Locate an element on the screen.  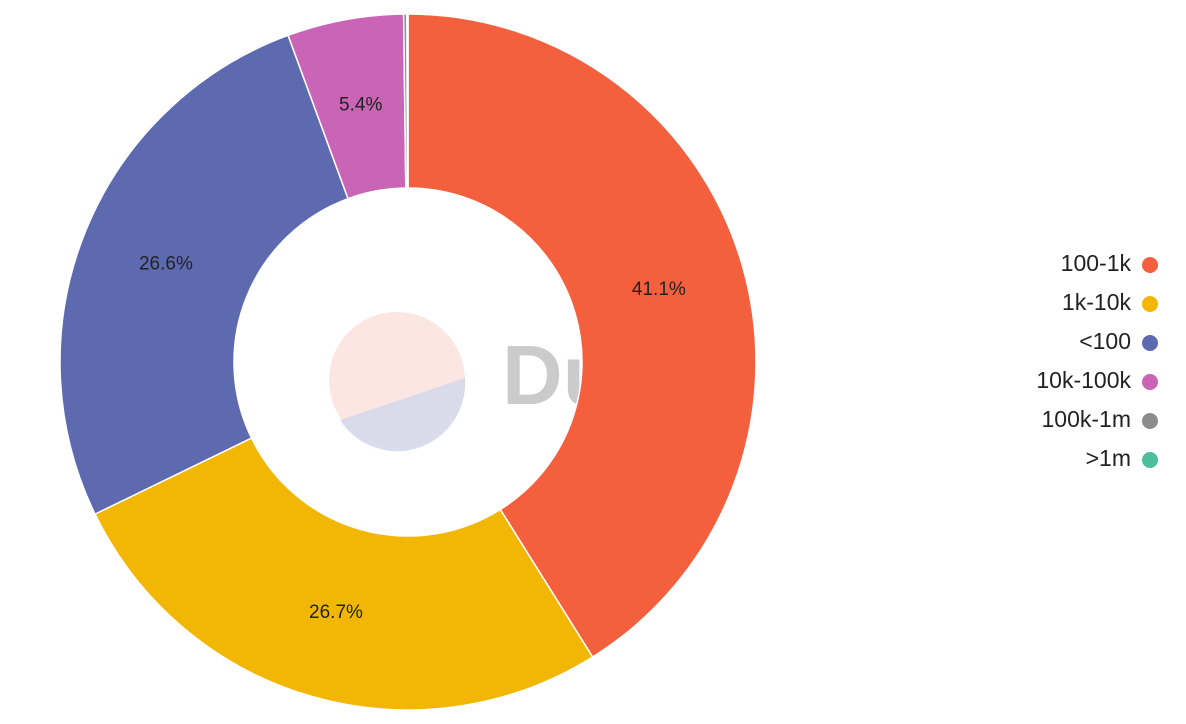
data-label: 26.6% is located at coordinates (166, 263).